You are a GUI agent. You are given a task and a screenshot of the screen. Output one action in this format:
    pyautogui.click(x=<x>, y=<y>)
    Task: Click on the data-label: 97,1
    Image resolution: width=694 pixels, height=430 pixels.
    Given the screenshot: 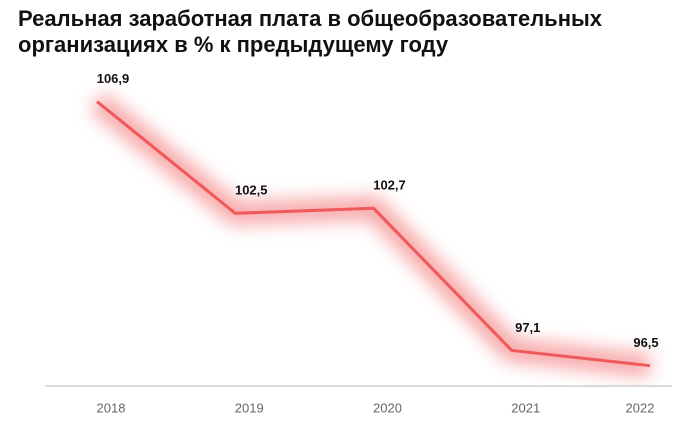 What is the action you would take?
    pyautogui.click(x=527, y=327)
    